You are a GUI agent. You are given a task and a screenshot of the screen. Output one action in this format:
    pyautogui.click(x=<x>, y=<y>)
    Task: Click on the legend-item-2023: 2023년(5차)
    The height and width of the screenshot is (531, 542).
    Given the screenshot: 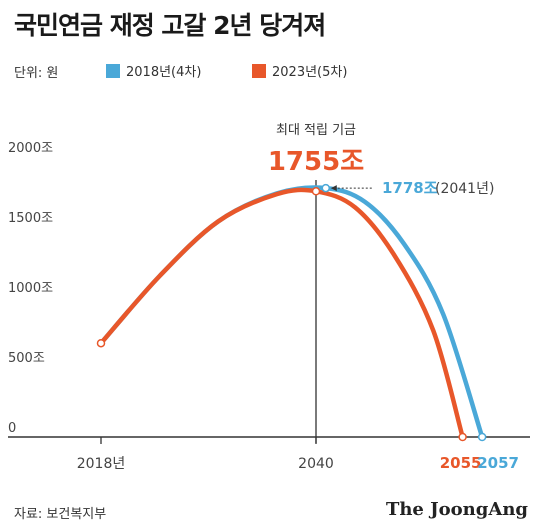 What is the action you would take?
    pyautogui.click(x=299, y=70)
    